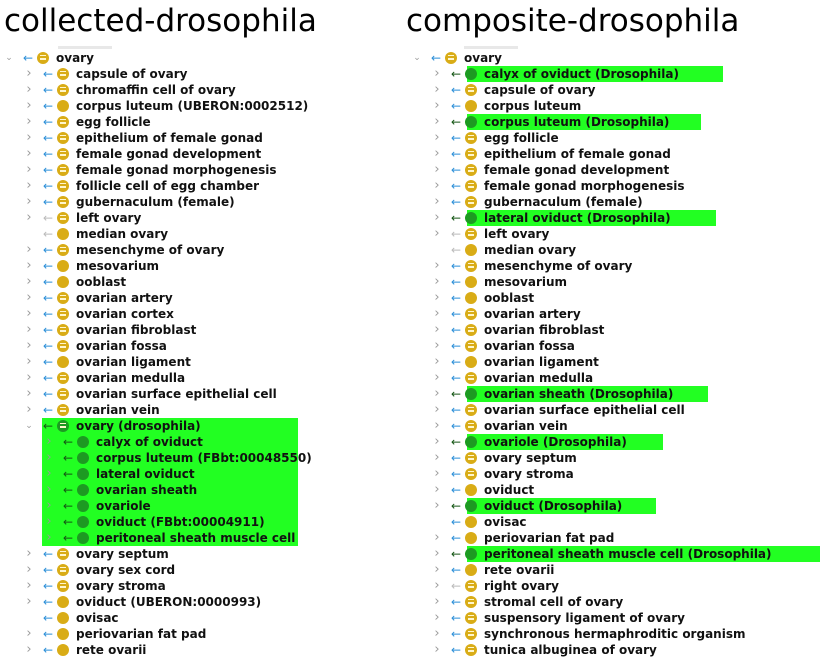 The height and width of the screenshot is (659, 828). What do you see at coordinates (617, 346) in the screenshot?
I see `tree-row: › ← ovarian fossa` at bounding box center [617, 346].